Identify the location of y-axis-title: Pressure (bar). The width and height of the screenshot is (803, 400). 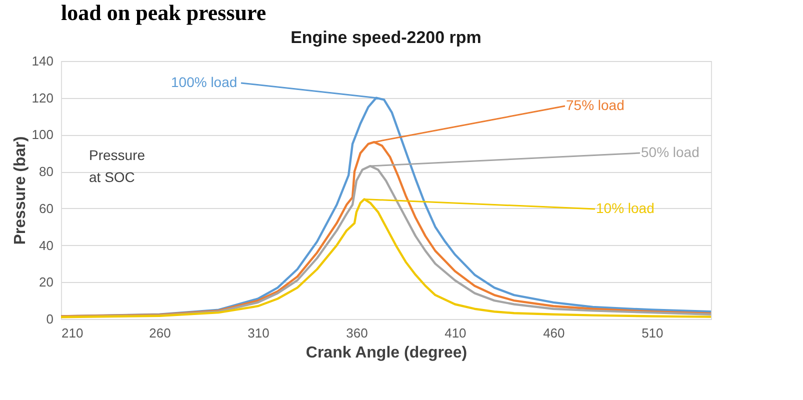
(20, 190).